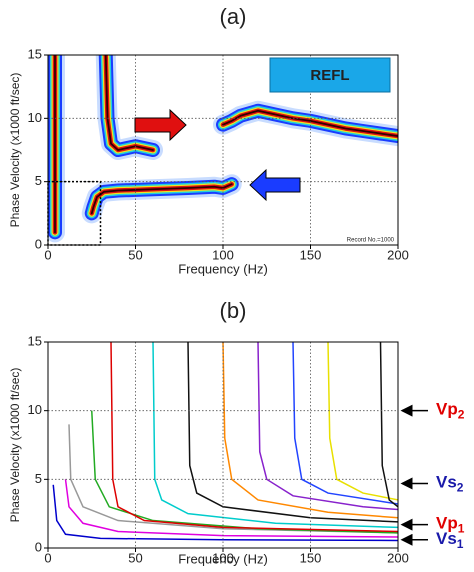 This screenshot has width=474, height=572. I want to click on label: REFL, so click(329, 75).